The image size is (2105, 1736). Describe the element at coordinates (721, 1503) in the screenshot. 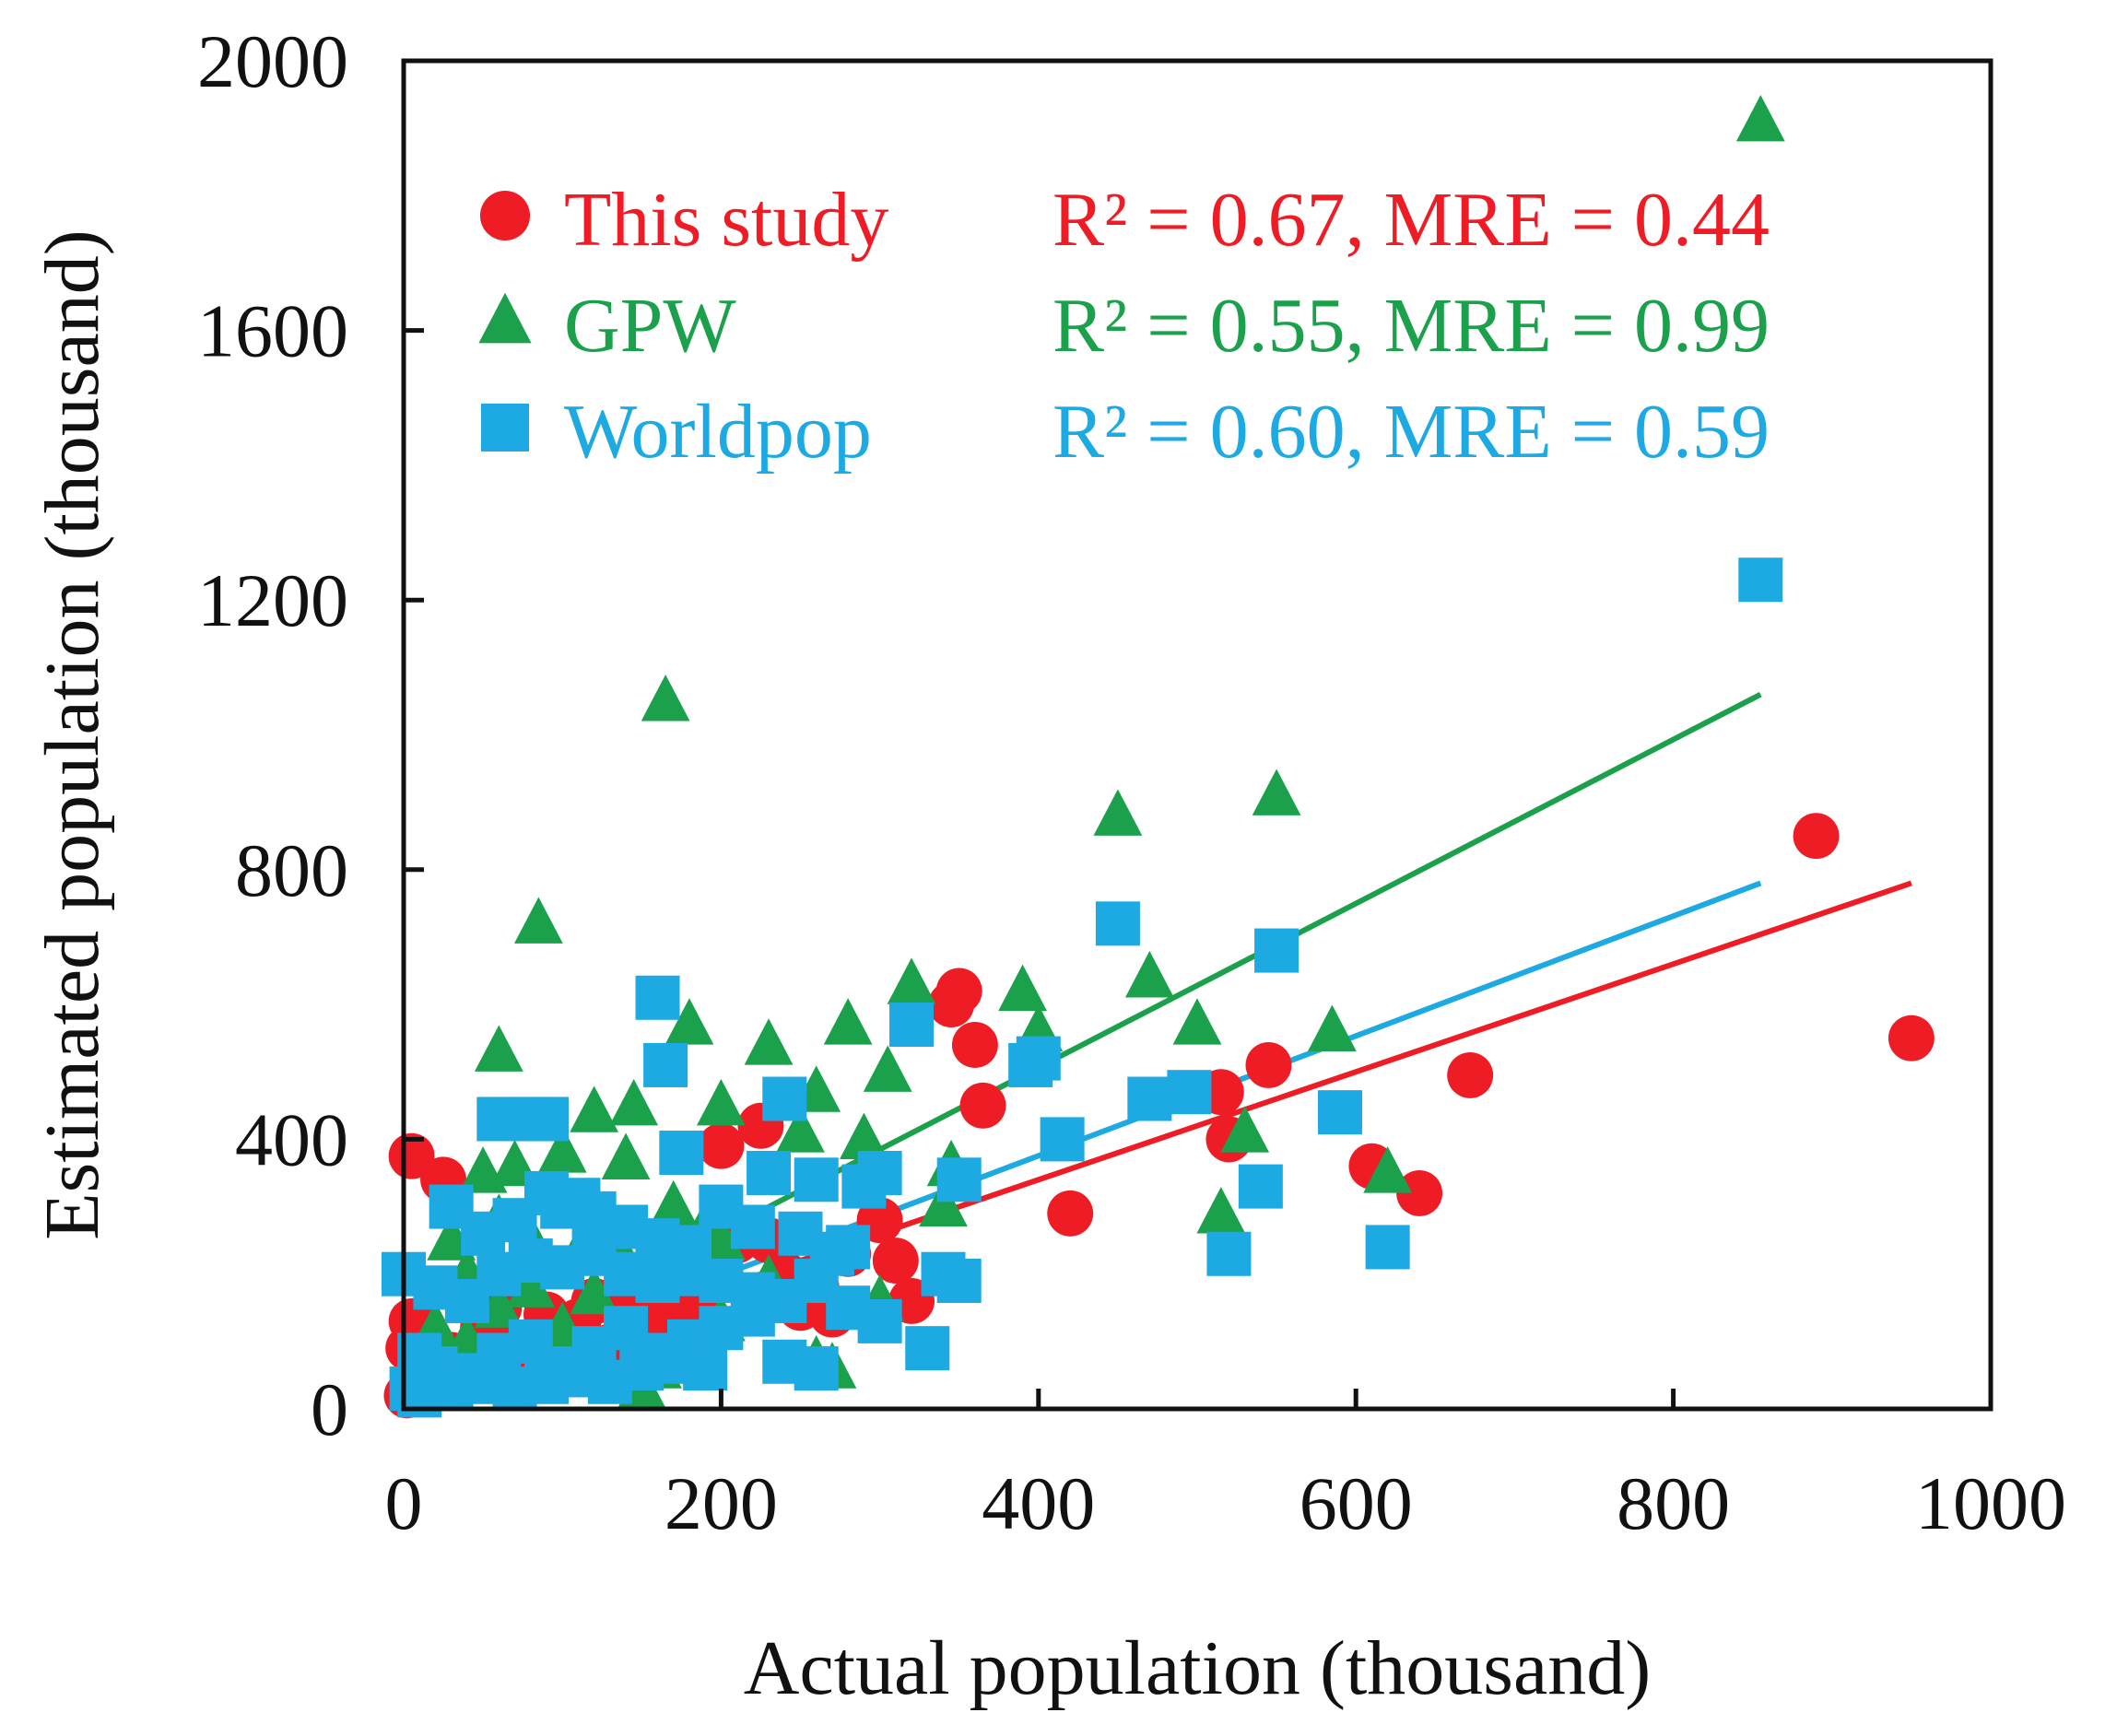

I see `x-tick-label: 200` at that location.